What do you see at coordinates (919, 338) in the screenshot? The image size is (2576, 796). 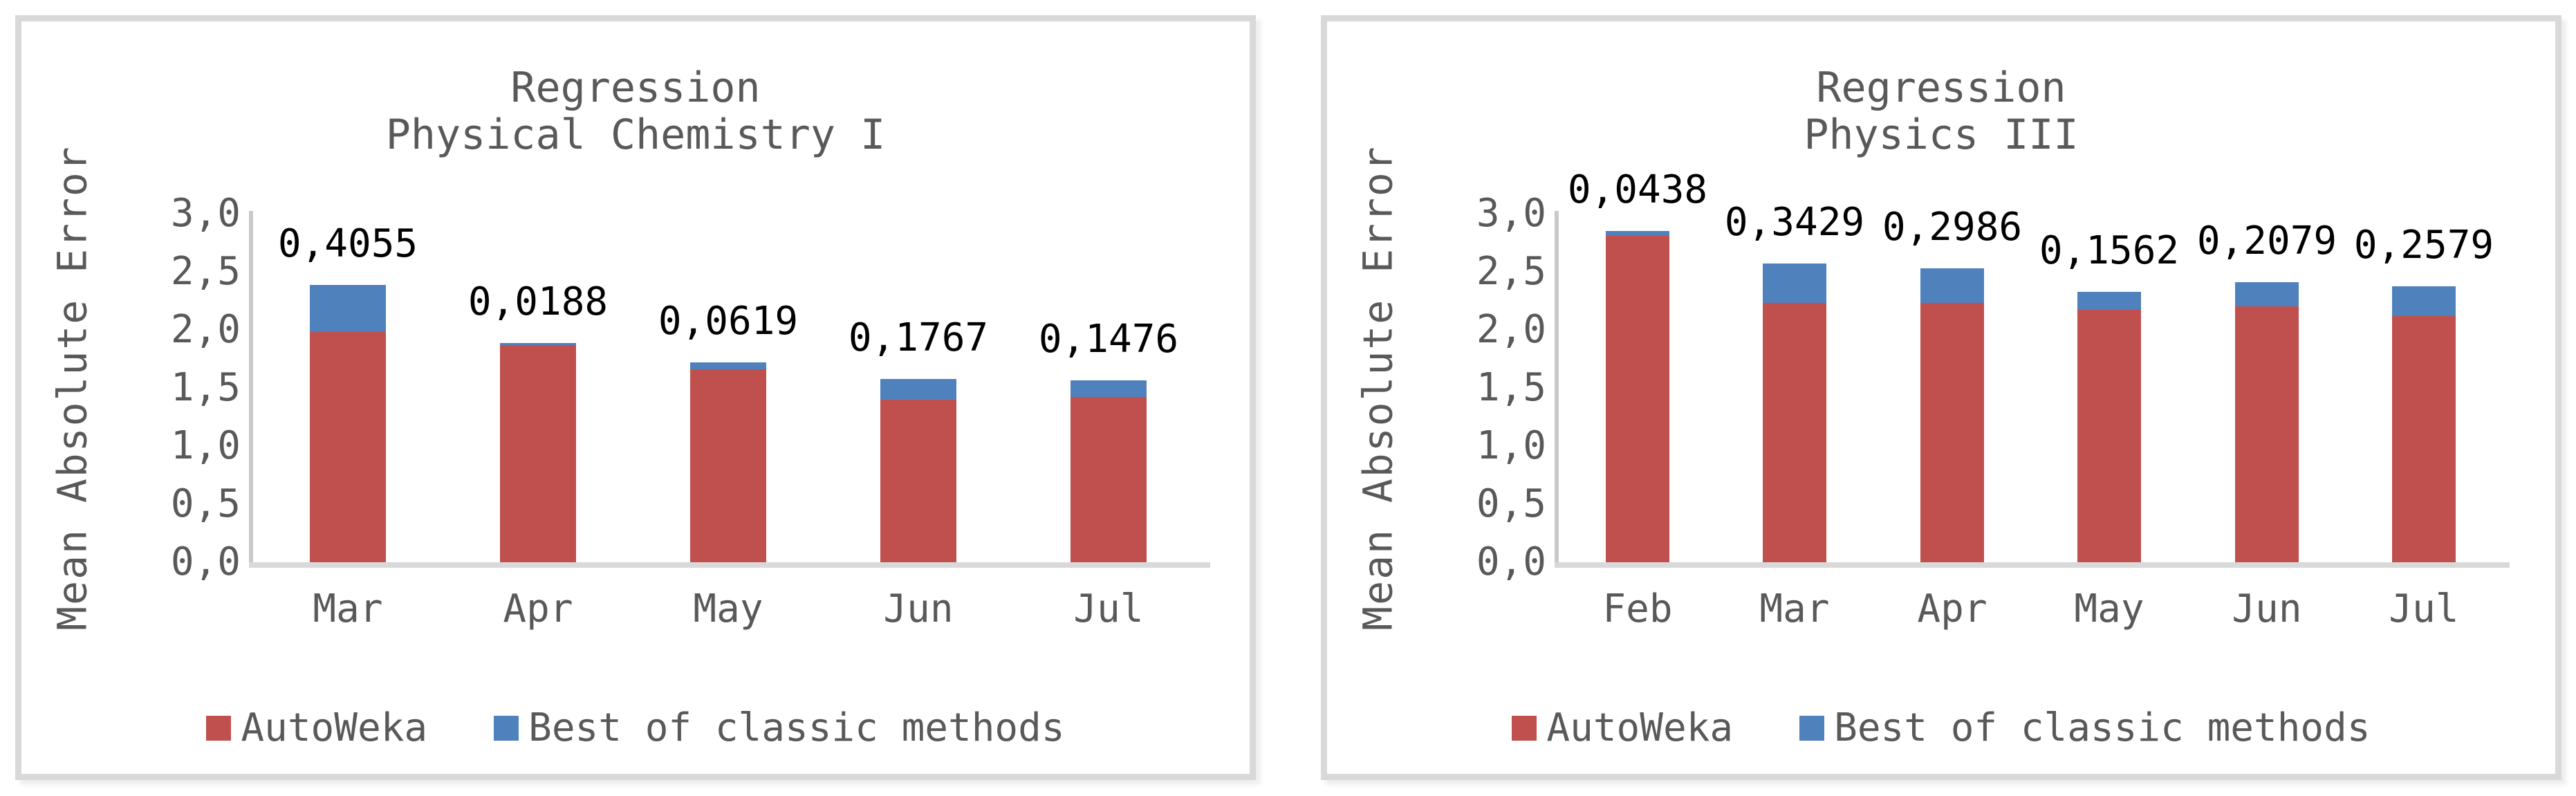 I see `bar-data-label: 0,1767` at bounding box center [919, 338].